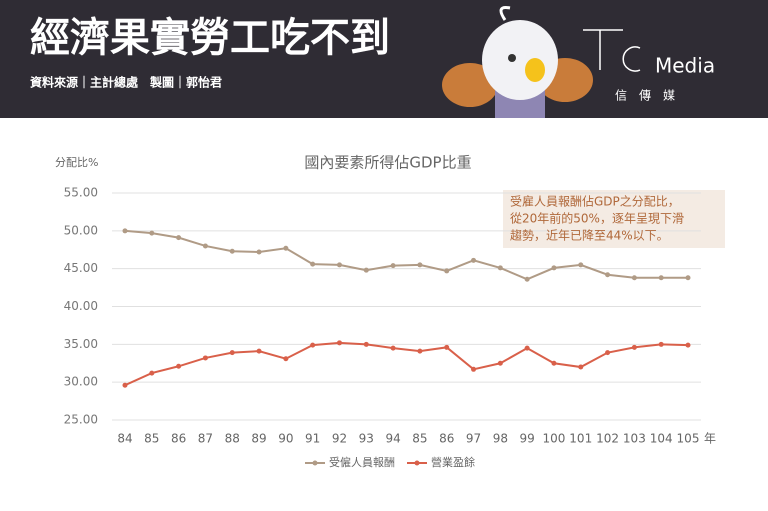 The image size is (768, 511). I want to click on x-tick-label: 89, so click(258, 439).